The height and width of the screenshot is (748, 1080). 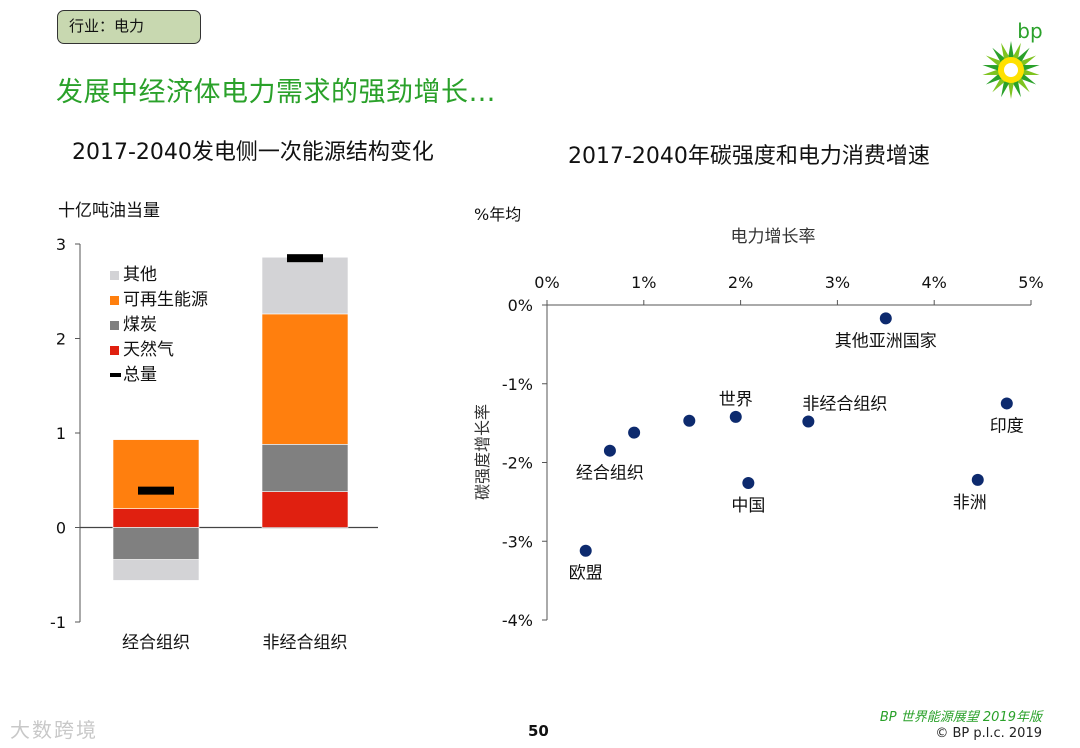 I want to click on industry-tag: 行业：电力, so click(x=129, y=27).